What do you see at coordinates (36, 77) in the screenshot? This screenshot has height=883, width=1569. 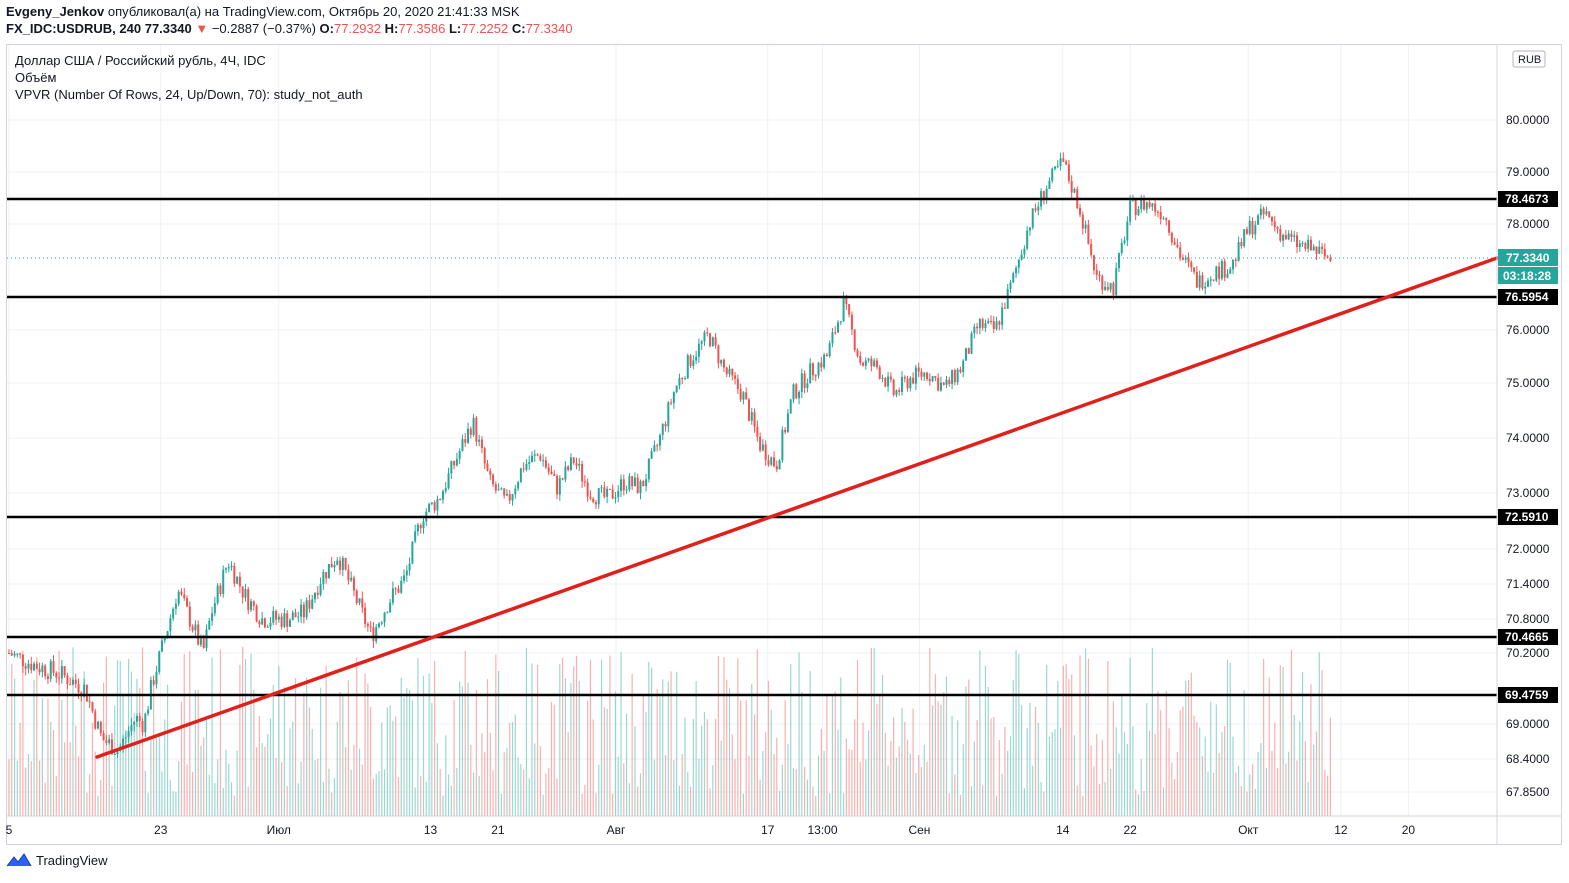 I see `legend-volume: Объём` at bounding box center [36, 77].